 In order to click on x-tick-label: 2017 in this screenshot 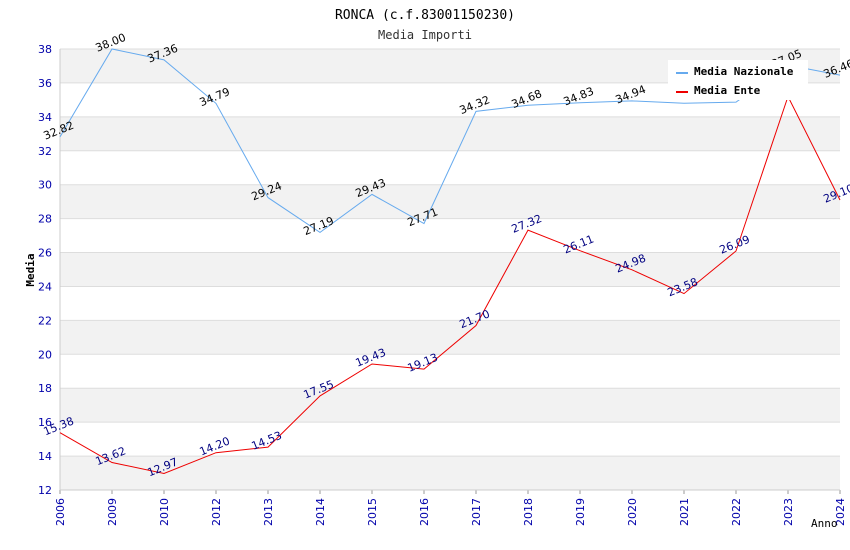, I will do `click(476, 512)`.